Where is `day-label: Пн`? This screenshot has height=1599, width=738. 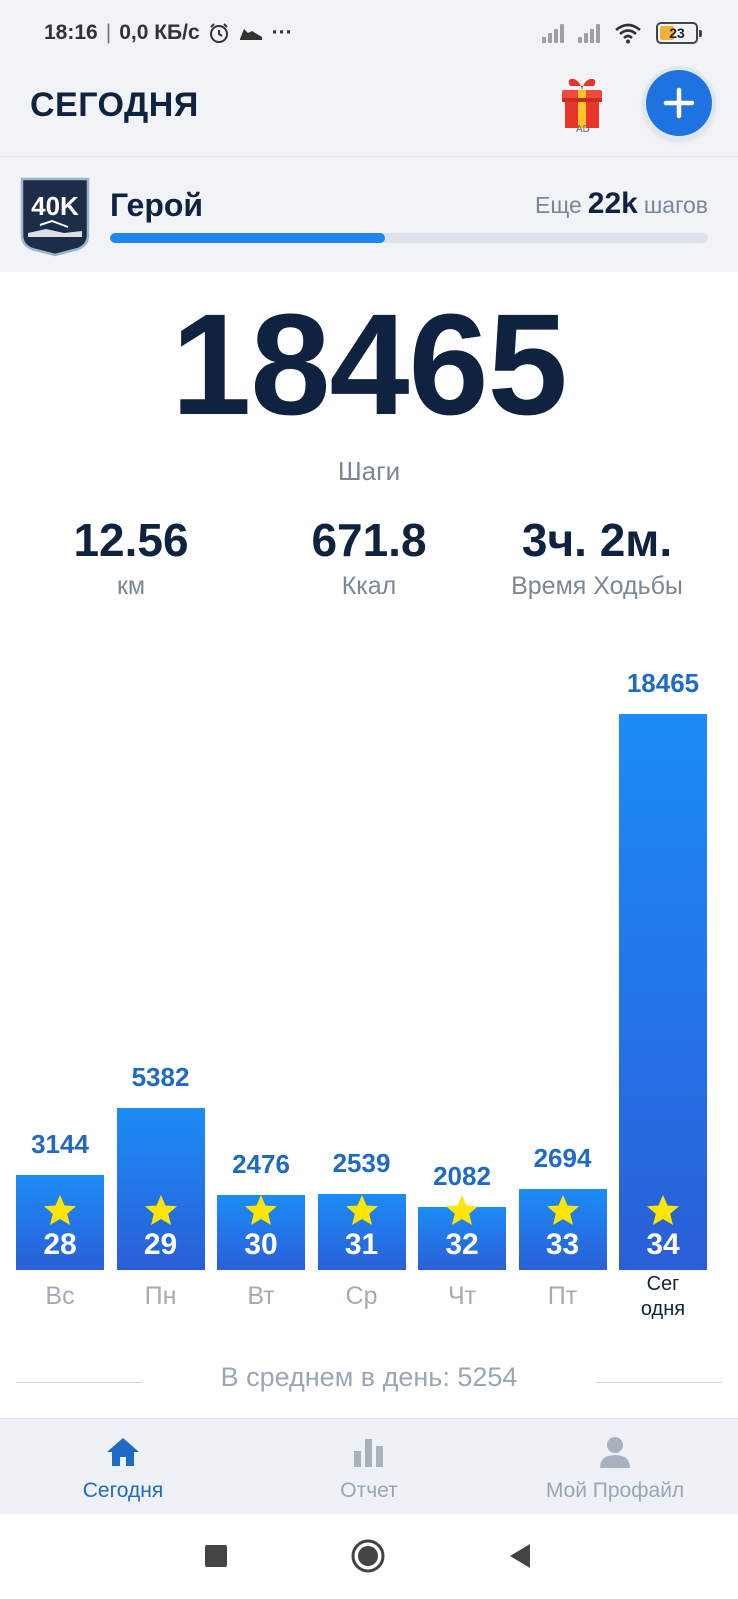
day-label: Пн is located at coordinates (160, 1296).